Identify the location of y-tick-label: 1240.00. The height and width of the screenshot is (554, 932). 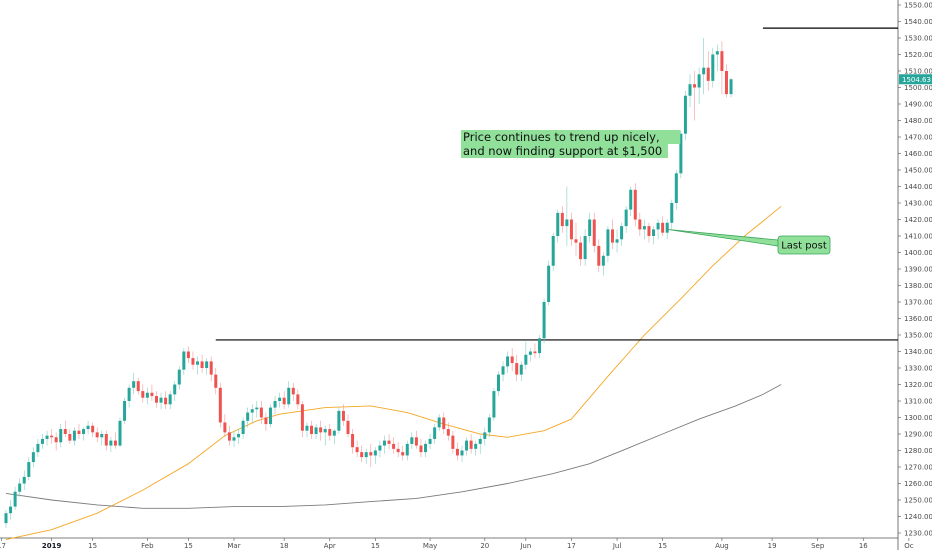
(918, 517).